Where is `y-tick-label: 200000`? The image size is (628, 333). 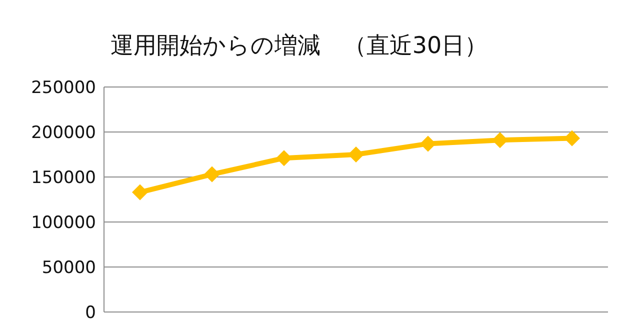
y-tick-label: 200000 is located at coordinates (63, 133).